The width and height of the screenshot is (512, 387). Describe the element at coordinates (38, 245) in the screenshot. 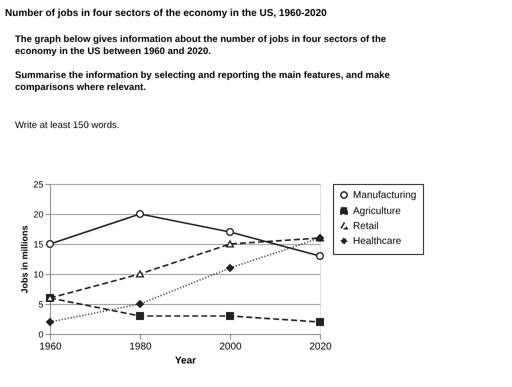

I see `y-tick-label: 15` at that location.